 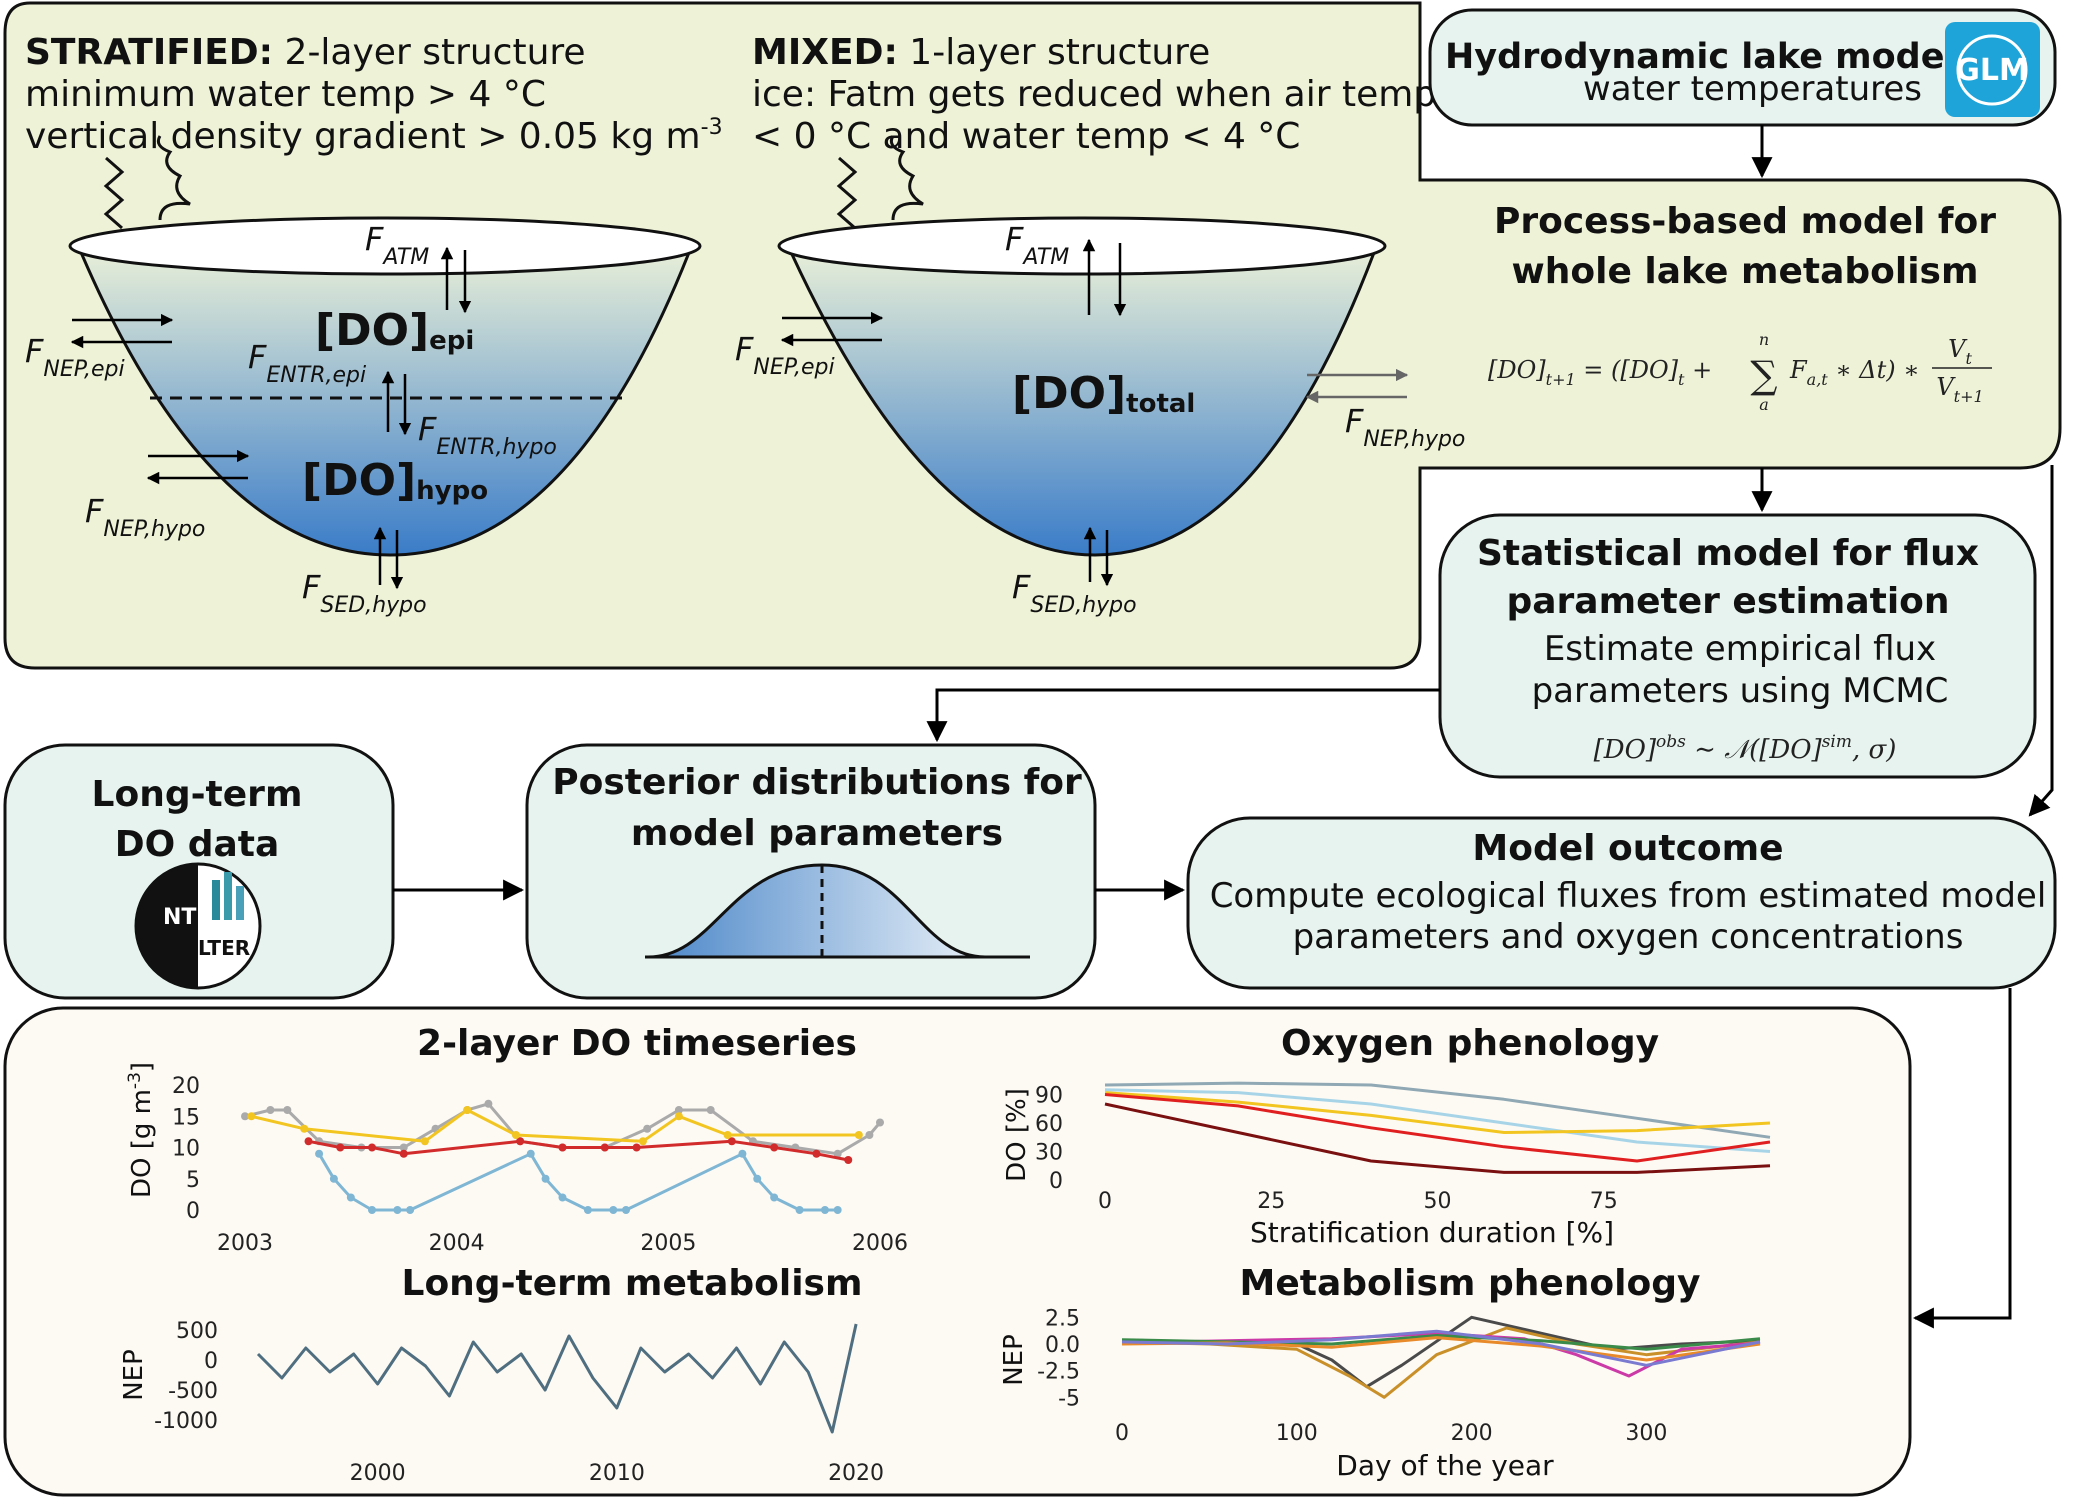 I want to click on metabolism-phenology-ytick-1: 0.0, so click(x=1062, y=1345).